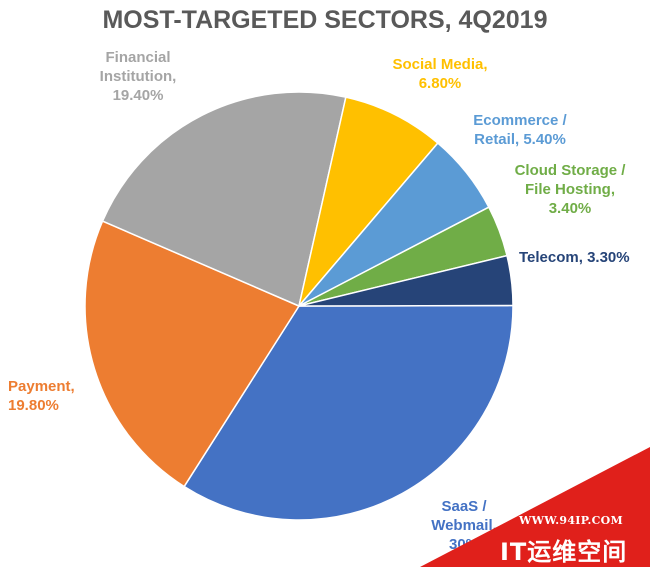 The width and height of the screenshot is (650, 567). What do you see at coordinates (53, 396) in the screenshot?
I see `slice-label-payment: Payment, 19.80%` at bounding box center [53, 396].